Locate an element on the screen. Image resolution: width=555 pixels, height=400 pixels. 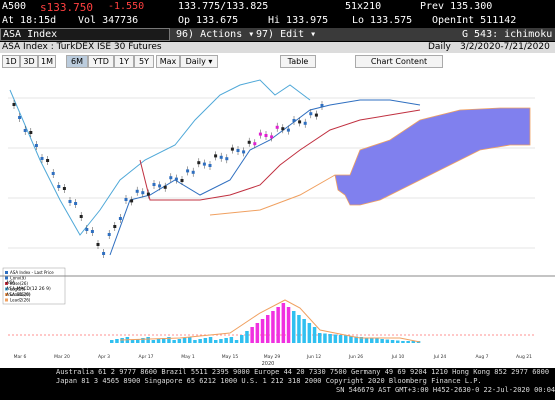
x-tick-label: Apr 17 is located at coordinates (146, 357).